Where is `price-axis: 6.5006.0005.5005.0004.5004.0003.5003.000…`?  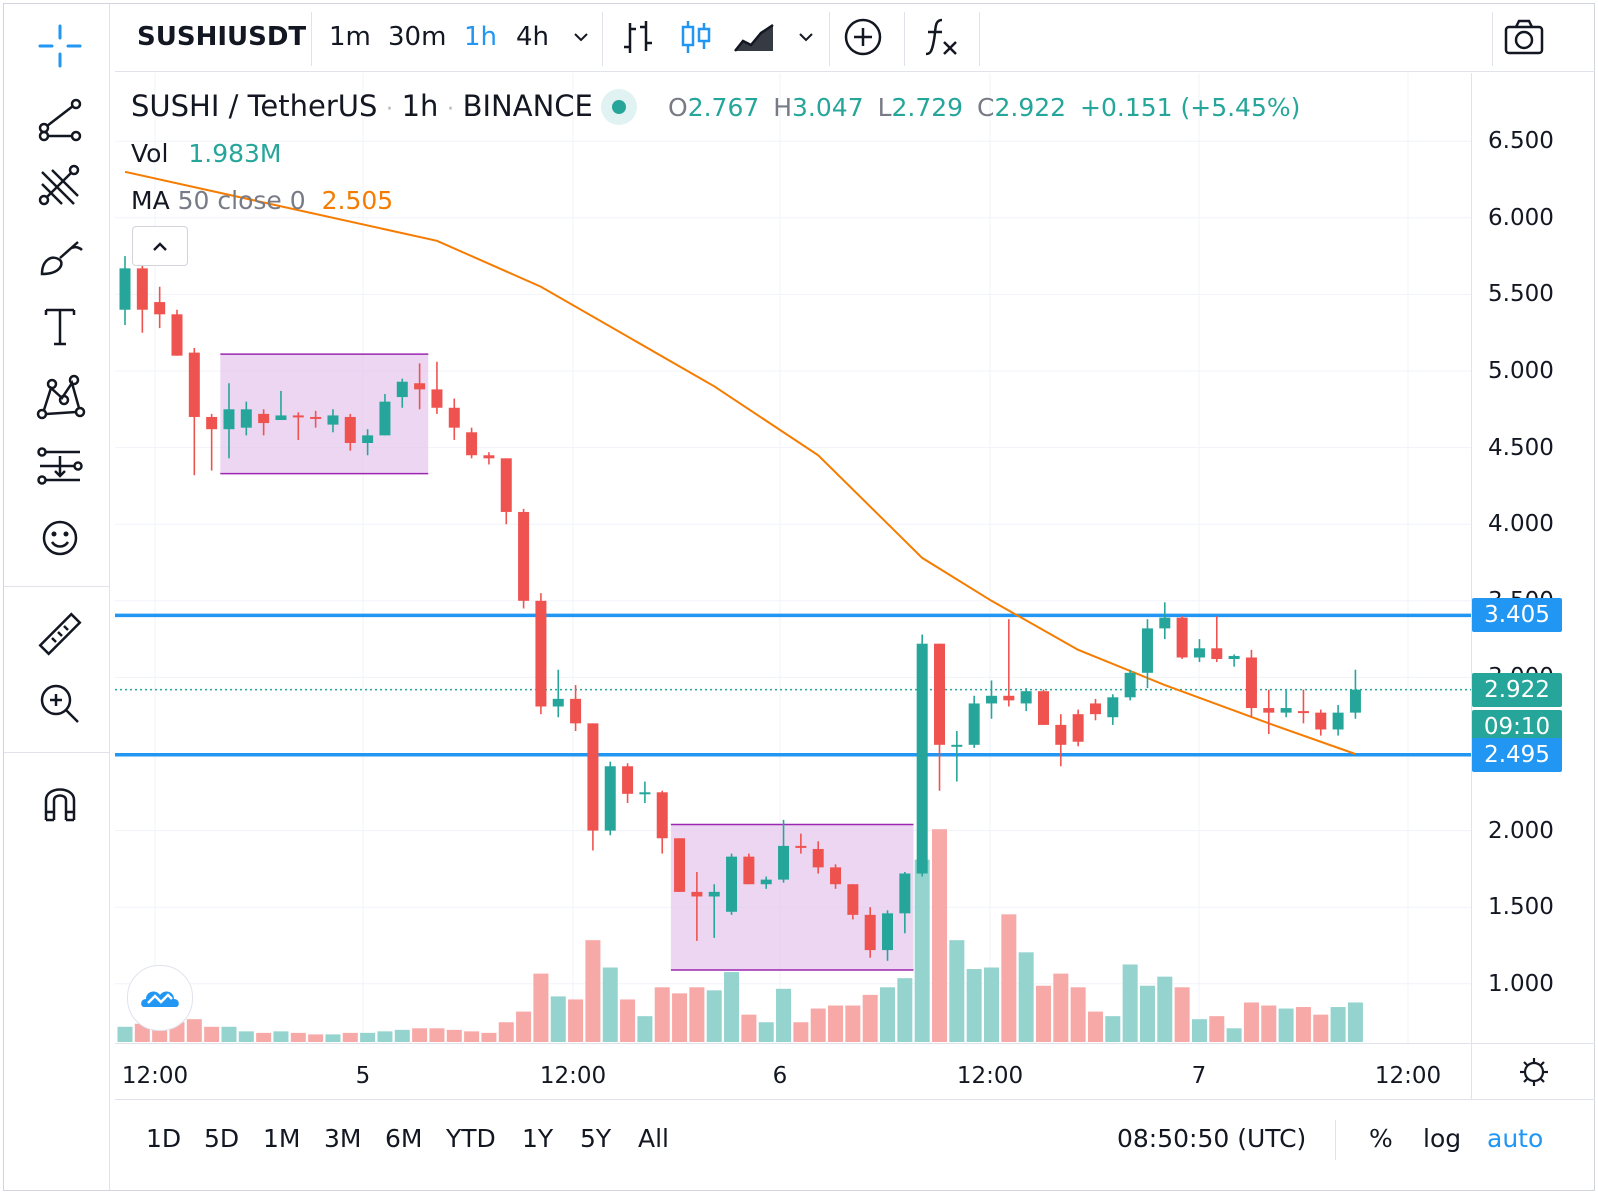 price-axis: 6.5006.0005.5005.0004.5004.0003.5003.000… is located at coordinates (1533, 558).